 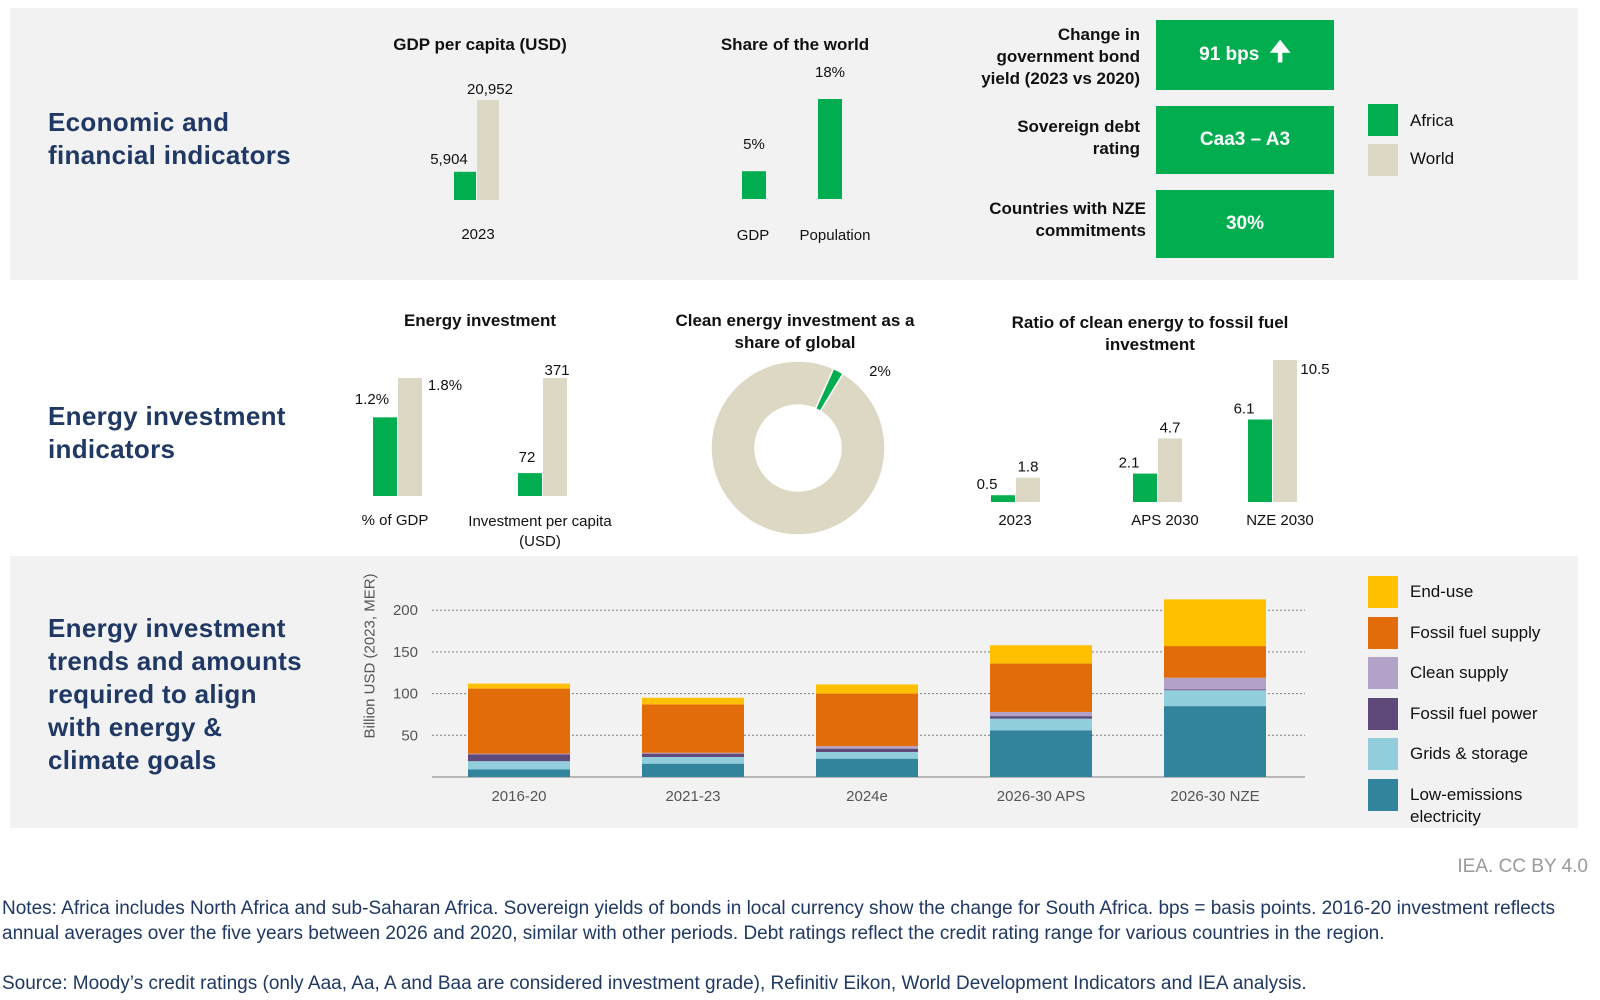 I want to click on stack-legend-label-5: Low-emissions electricity, so click(x=1466, y=805).